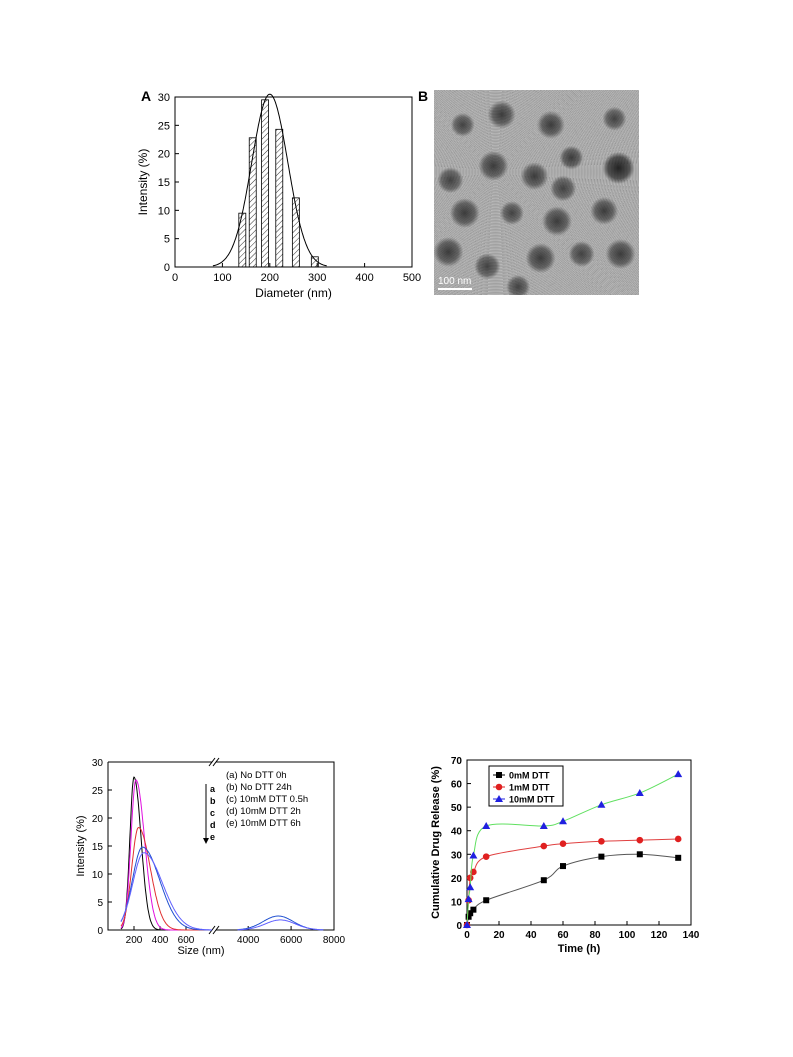  What do you see at coordinates (213, 789) in the screenshot?
I see `arrow-letter: a` at bounding box center [213, 789].